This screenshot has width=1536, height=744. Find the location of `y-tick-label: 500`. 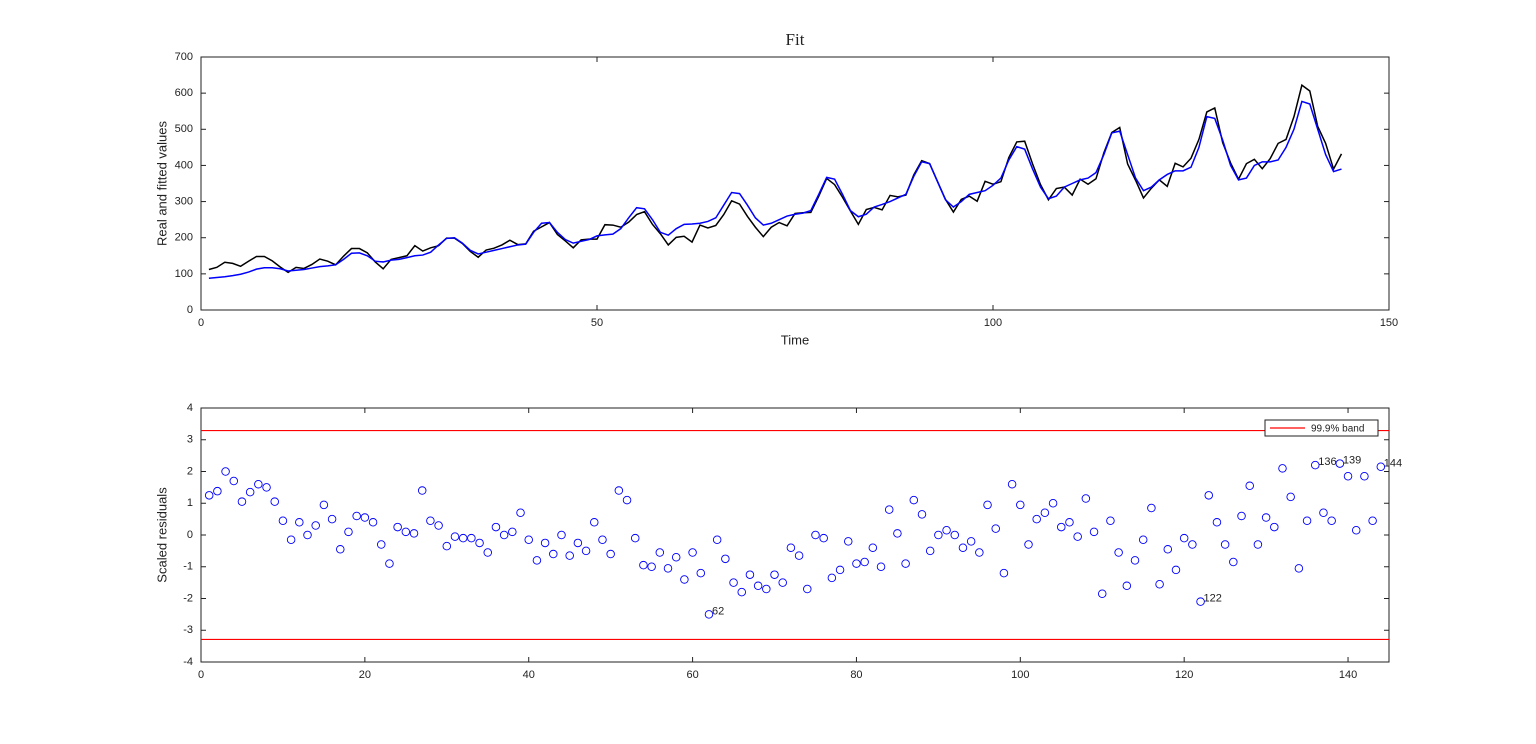

y-tick-label: 500 is located at coordinates (184, 129).